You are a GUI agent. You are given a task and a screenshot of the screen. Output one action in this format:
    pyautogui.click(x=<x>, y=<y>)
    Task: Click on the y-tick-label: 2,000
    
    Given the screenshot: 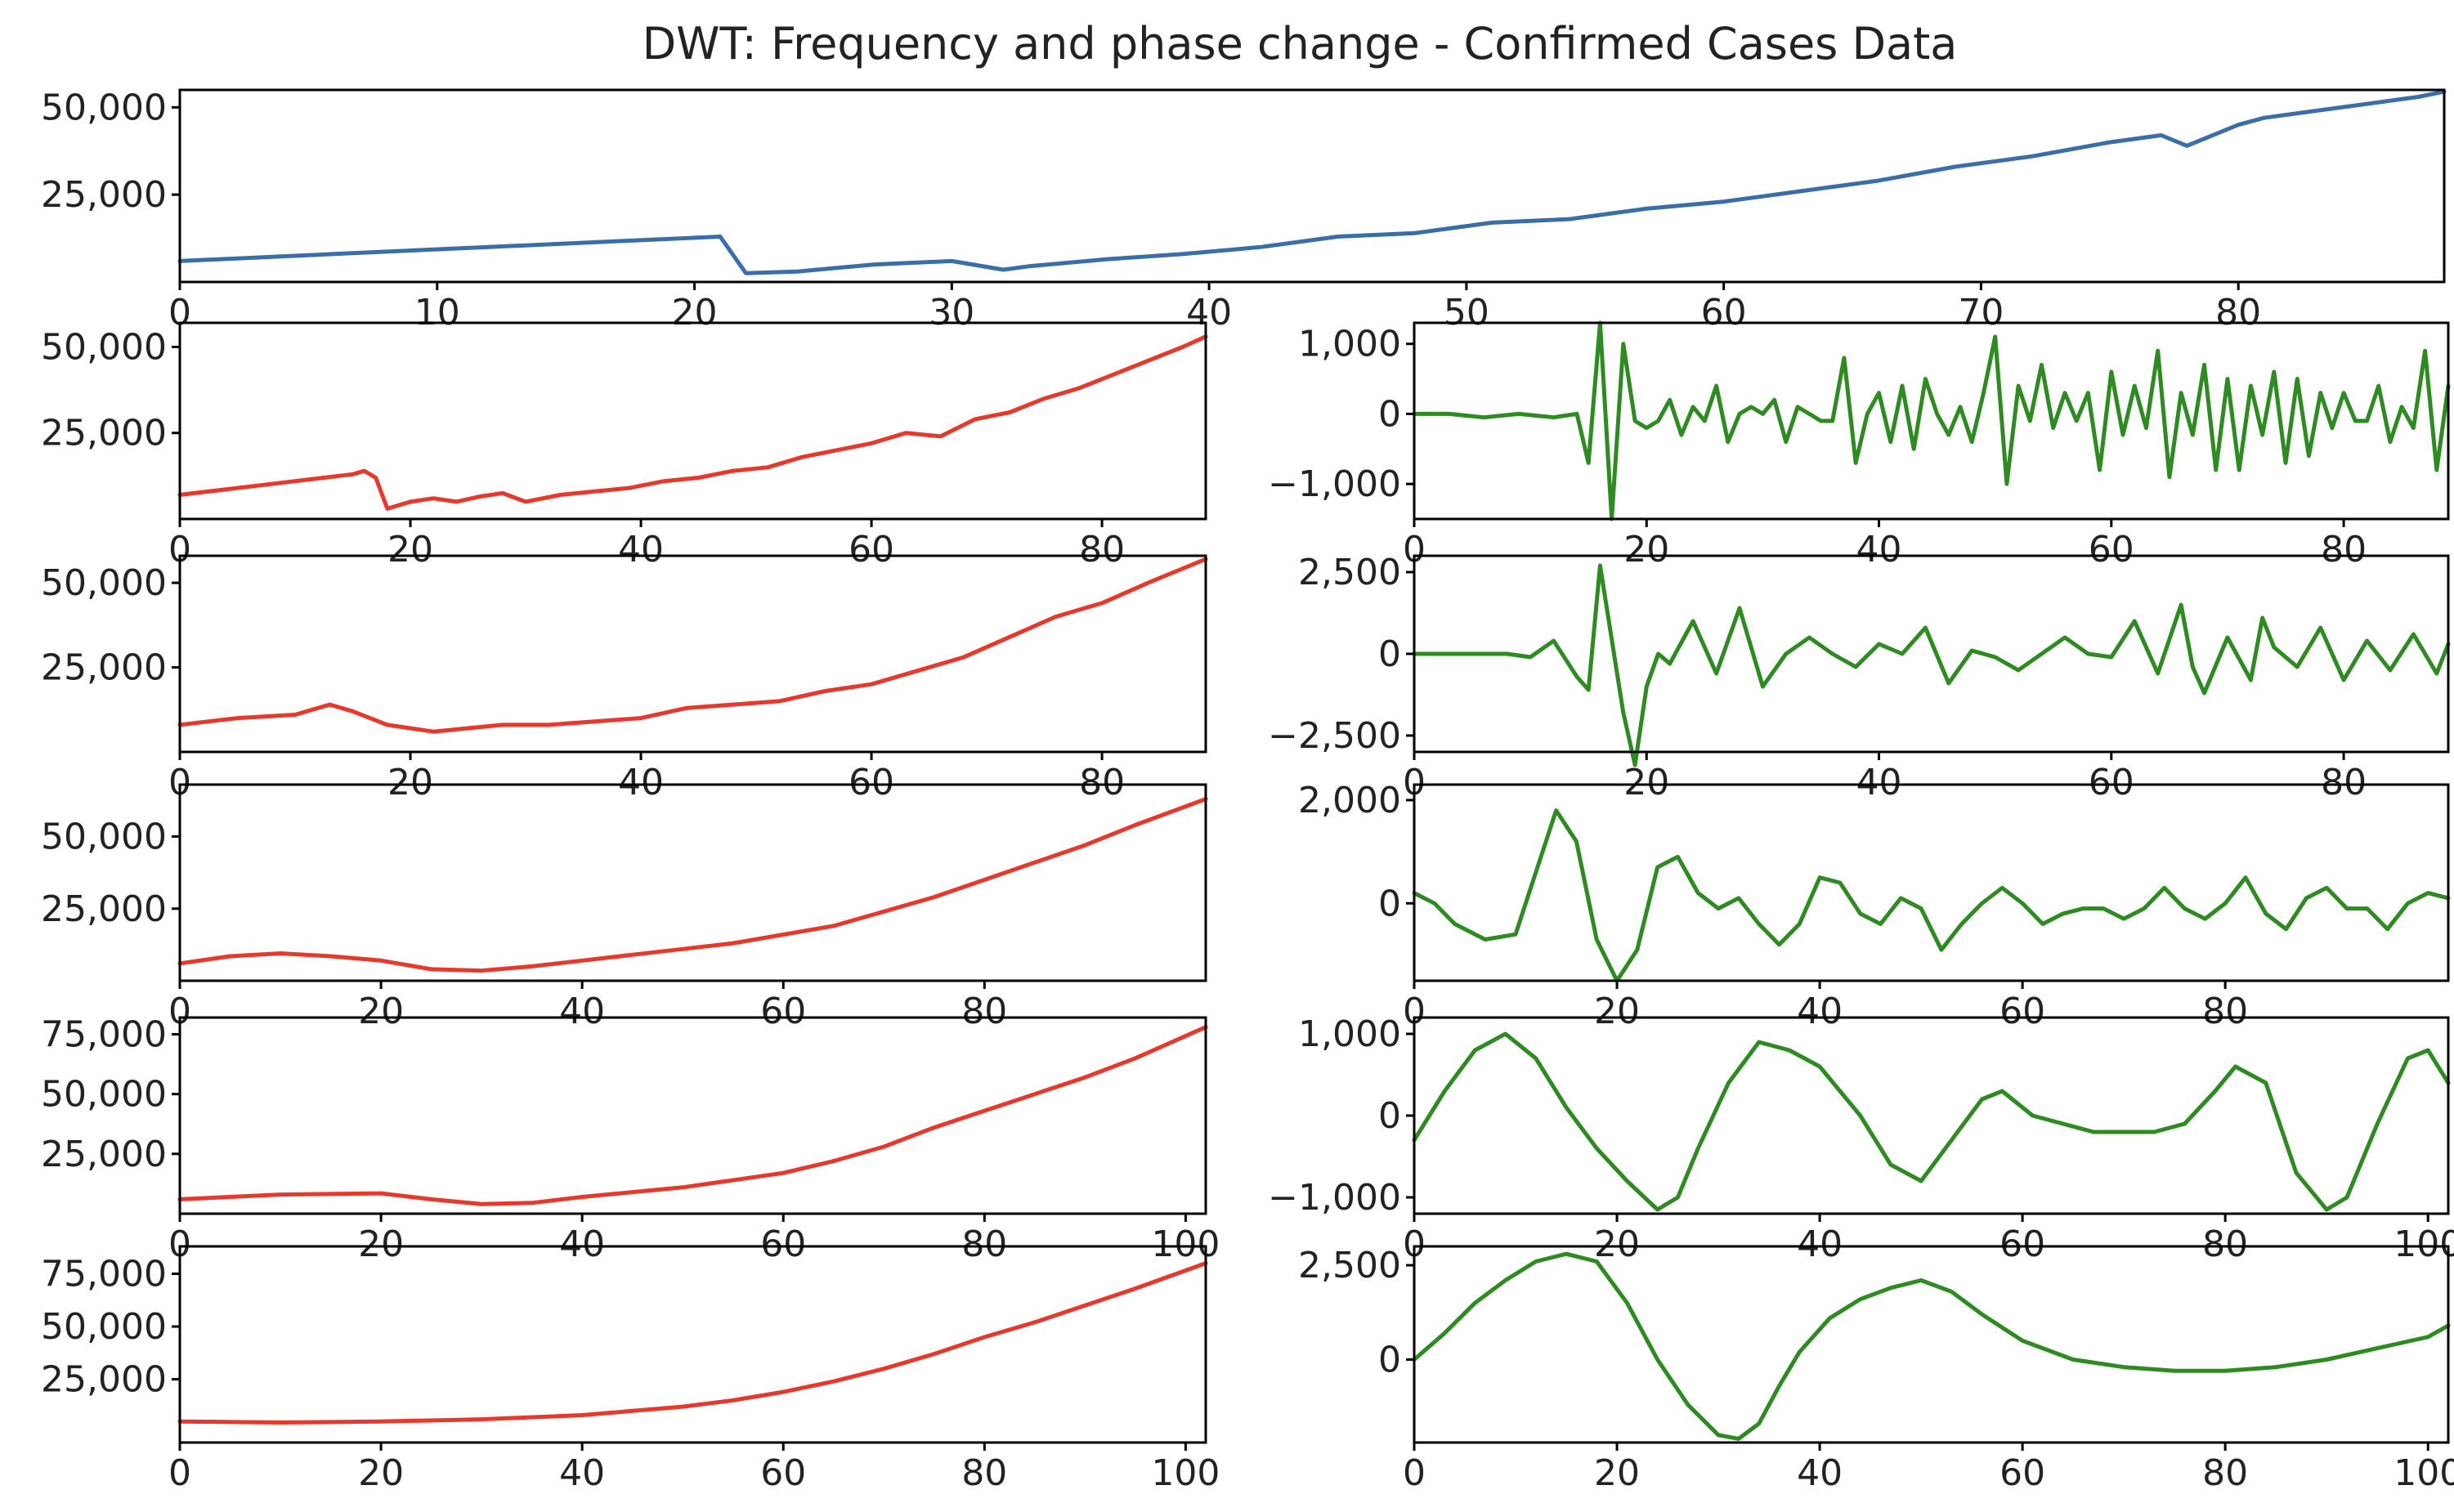 What is the action you would take?
    pyautogui.click(x=1349, y=800)
    